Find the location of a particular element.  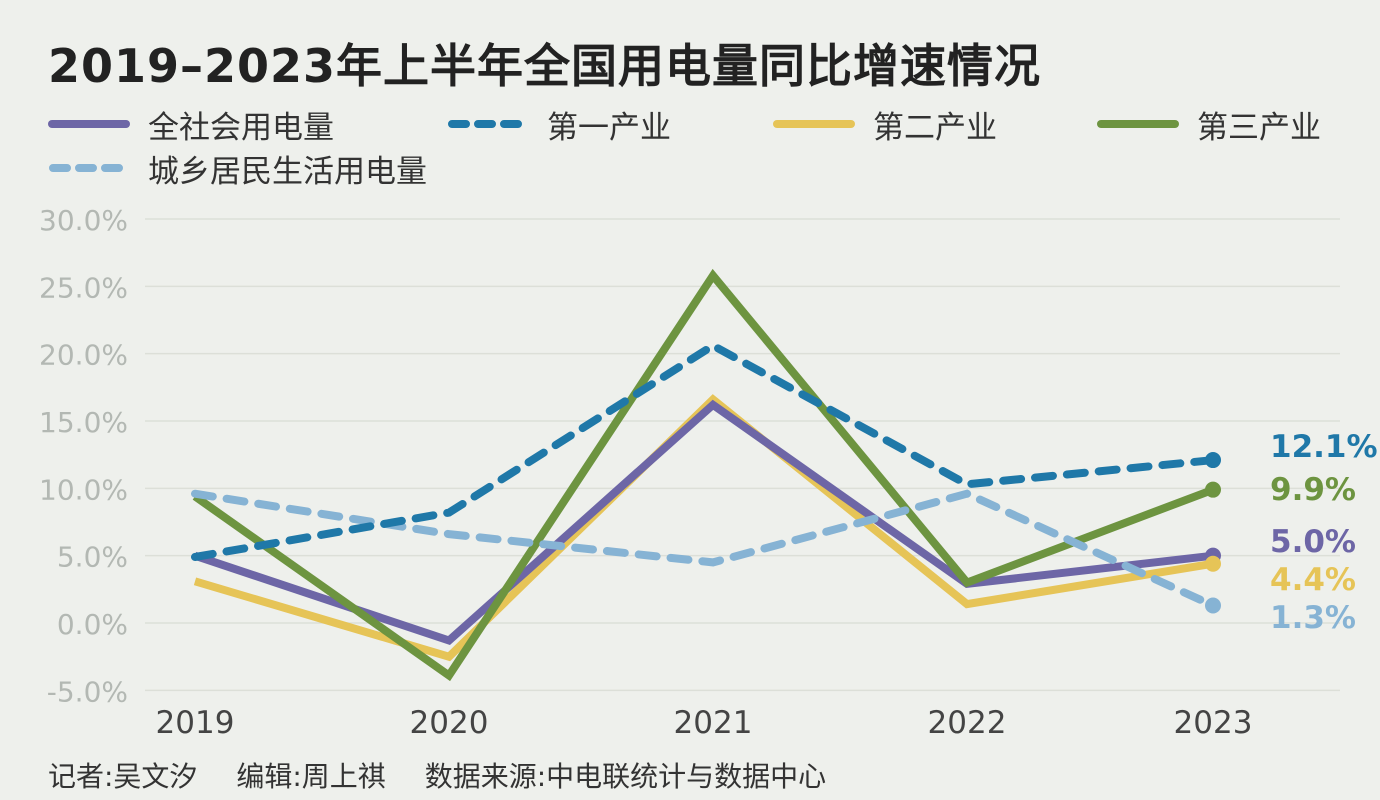

x-tick-label: 2019 is located at coordinates (195, 723).